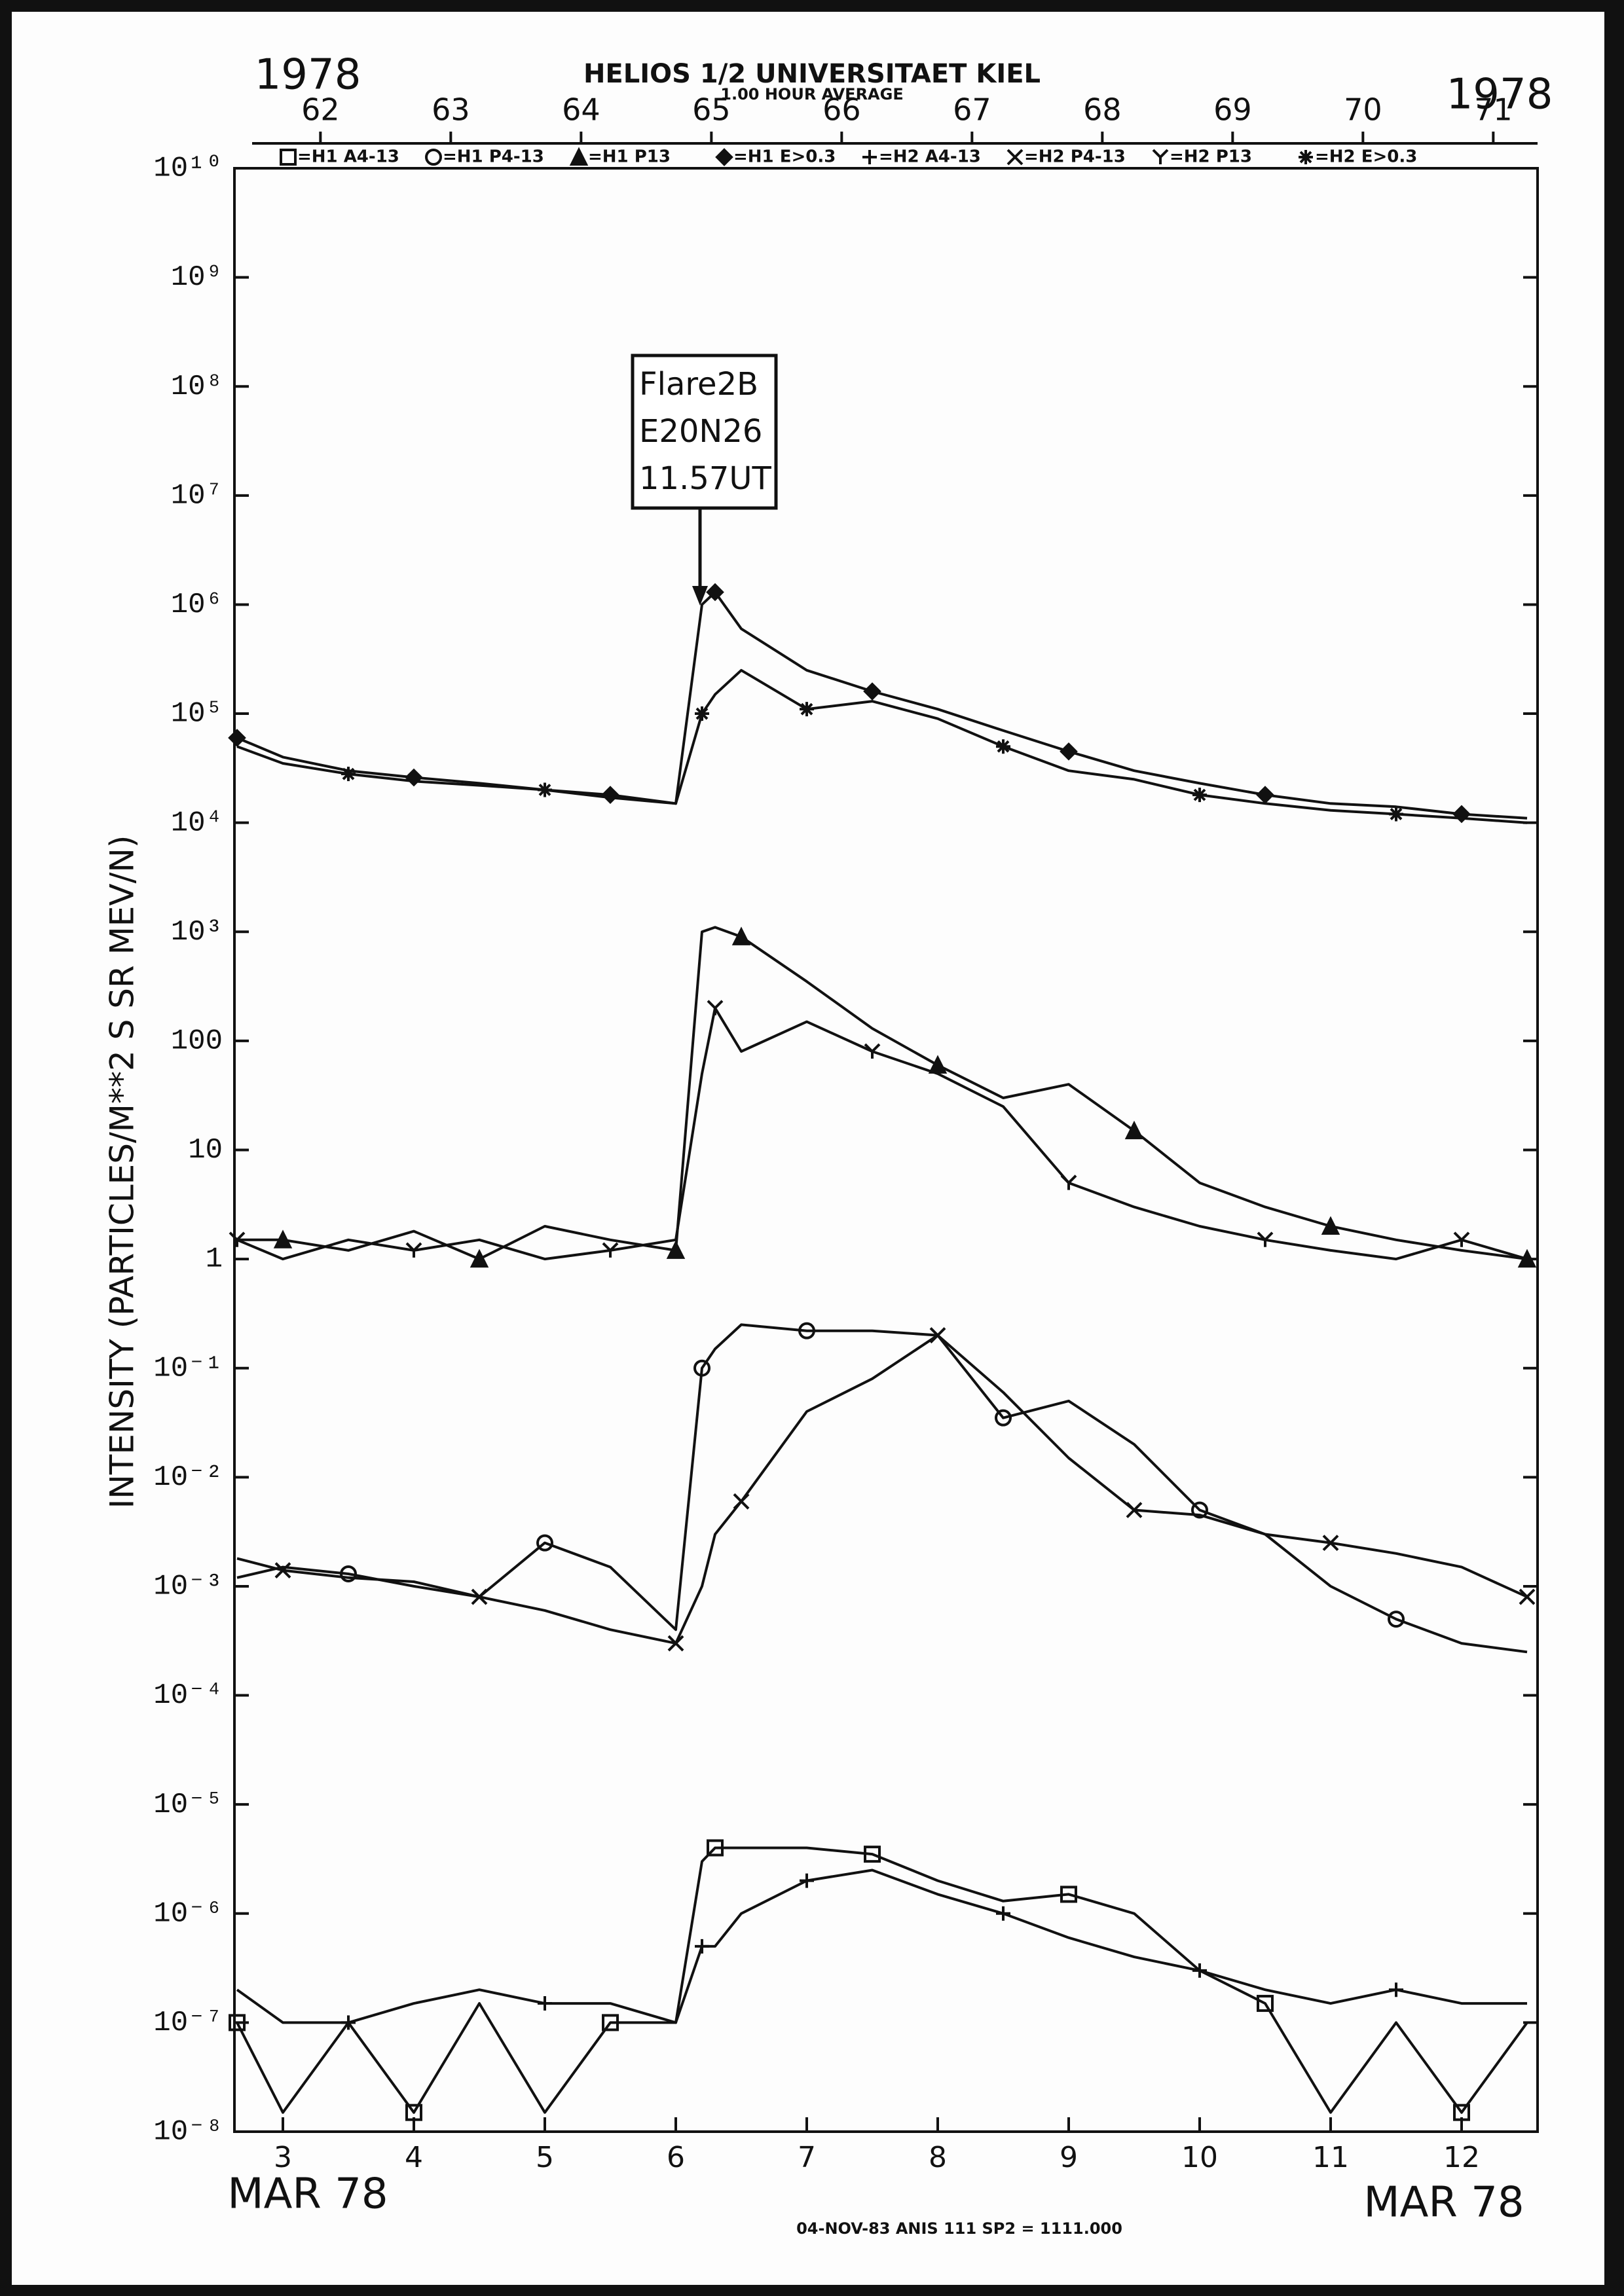  What do you see at coordinates (205, 1150) in the screenshot?
I see `y-tick-label: 10` at bounding box center [205, 1150].